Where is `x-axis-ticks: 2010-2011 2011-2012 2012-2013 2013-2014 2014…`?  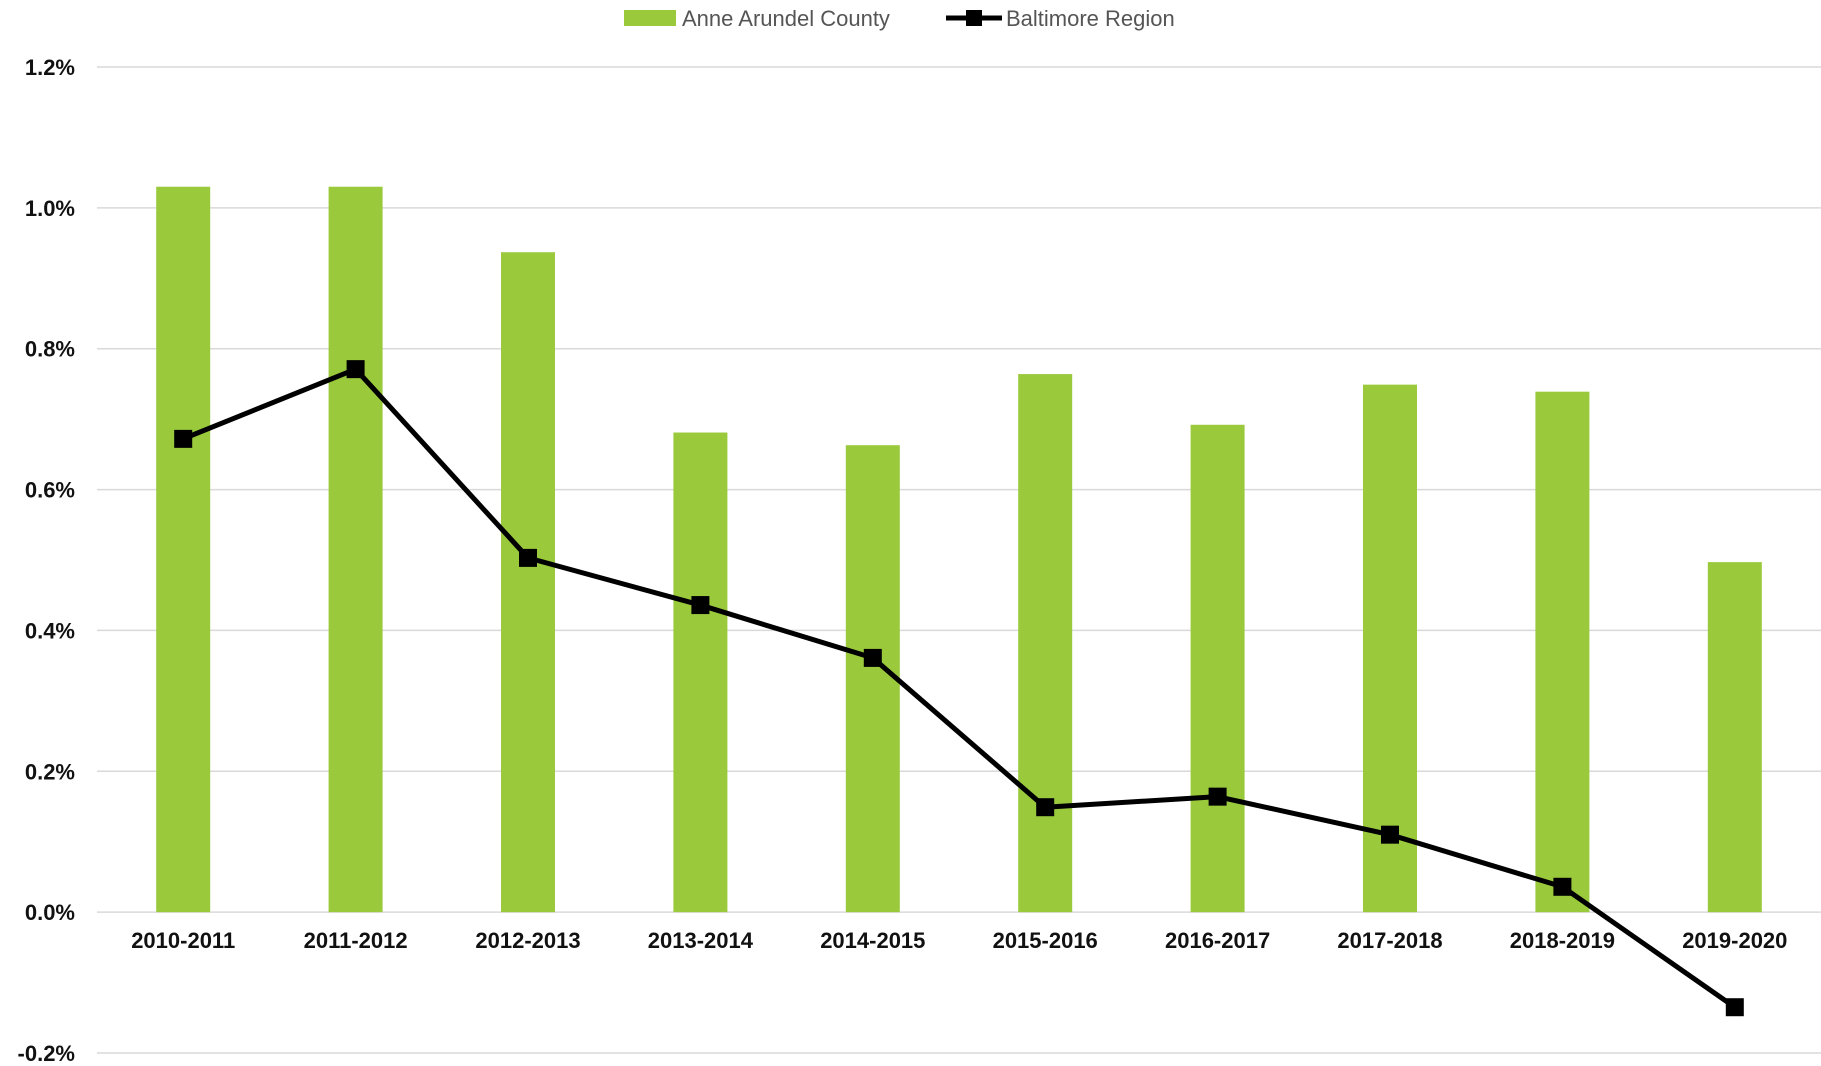
x-axis-ticks: 2010-2011 2011-2012 2012-2013 2013-2014 2014… is located at coordinates (959, 940).